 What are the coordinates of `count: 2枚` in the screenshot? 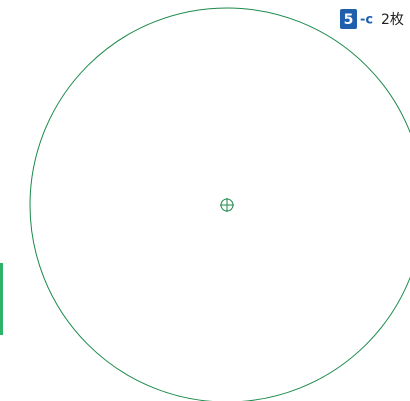 It's located at (392, 20).